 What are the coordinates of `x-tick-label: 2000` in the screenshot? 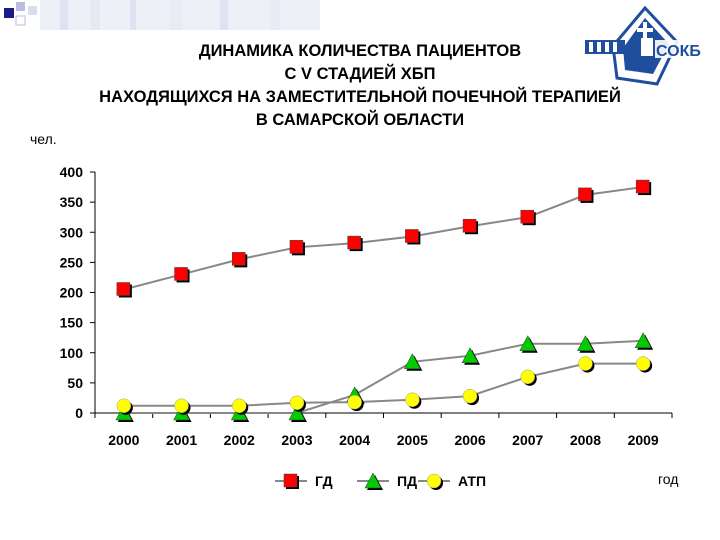 It's located at (123, 440).